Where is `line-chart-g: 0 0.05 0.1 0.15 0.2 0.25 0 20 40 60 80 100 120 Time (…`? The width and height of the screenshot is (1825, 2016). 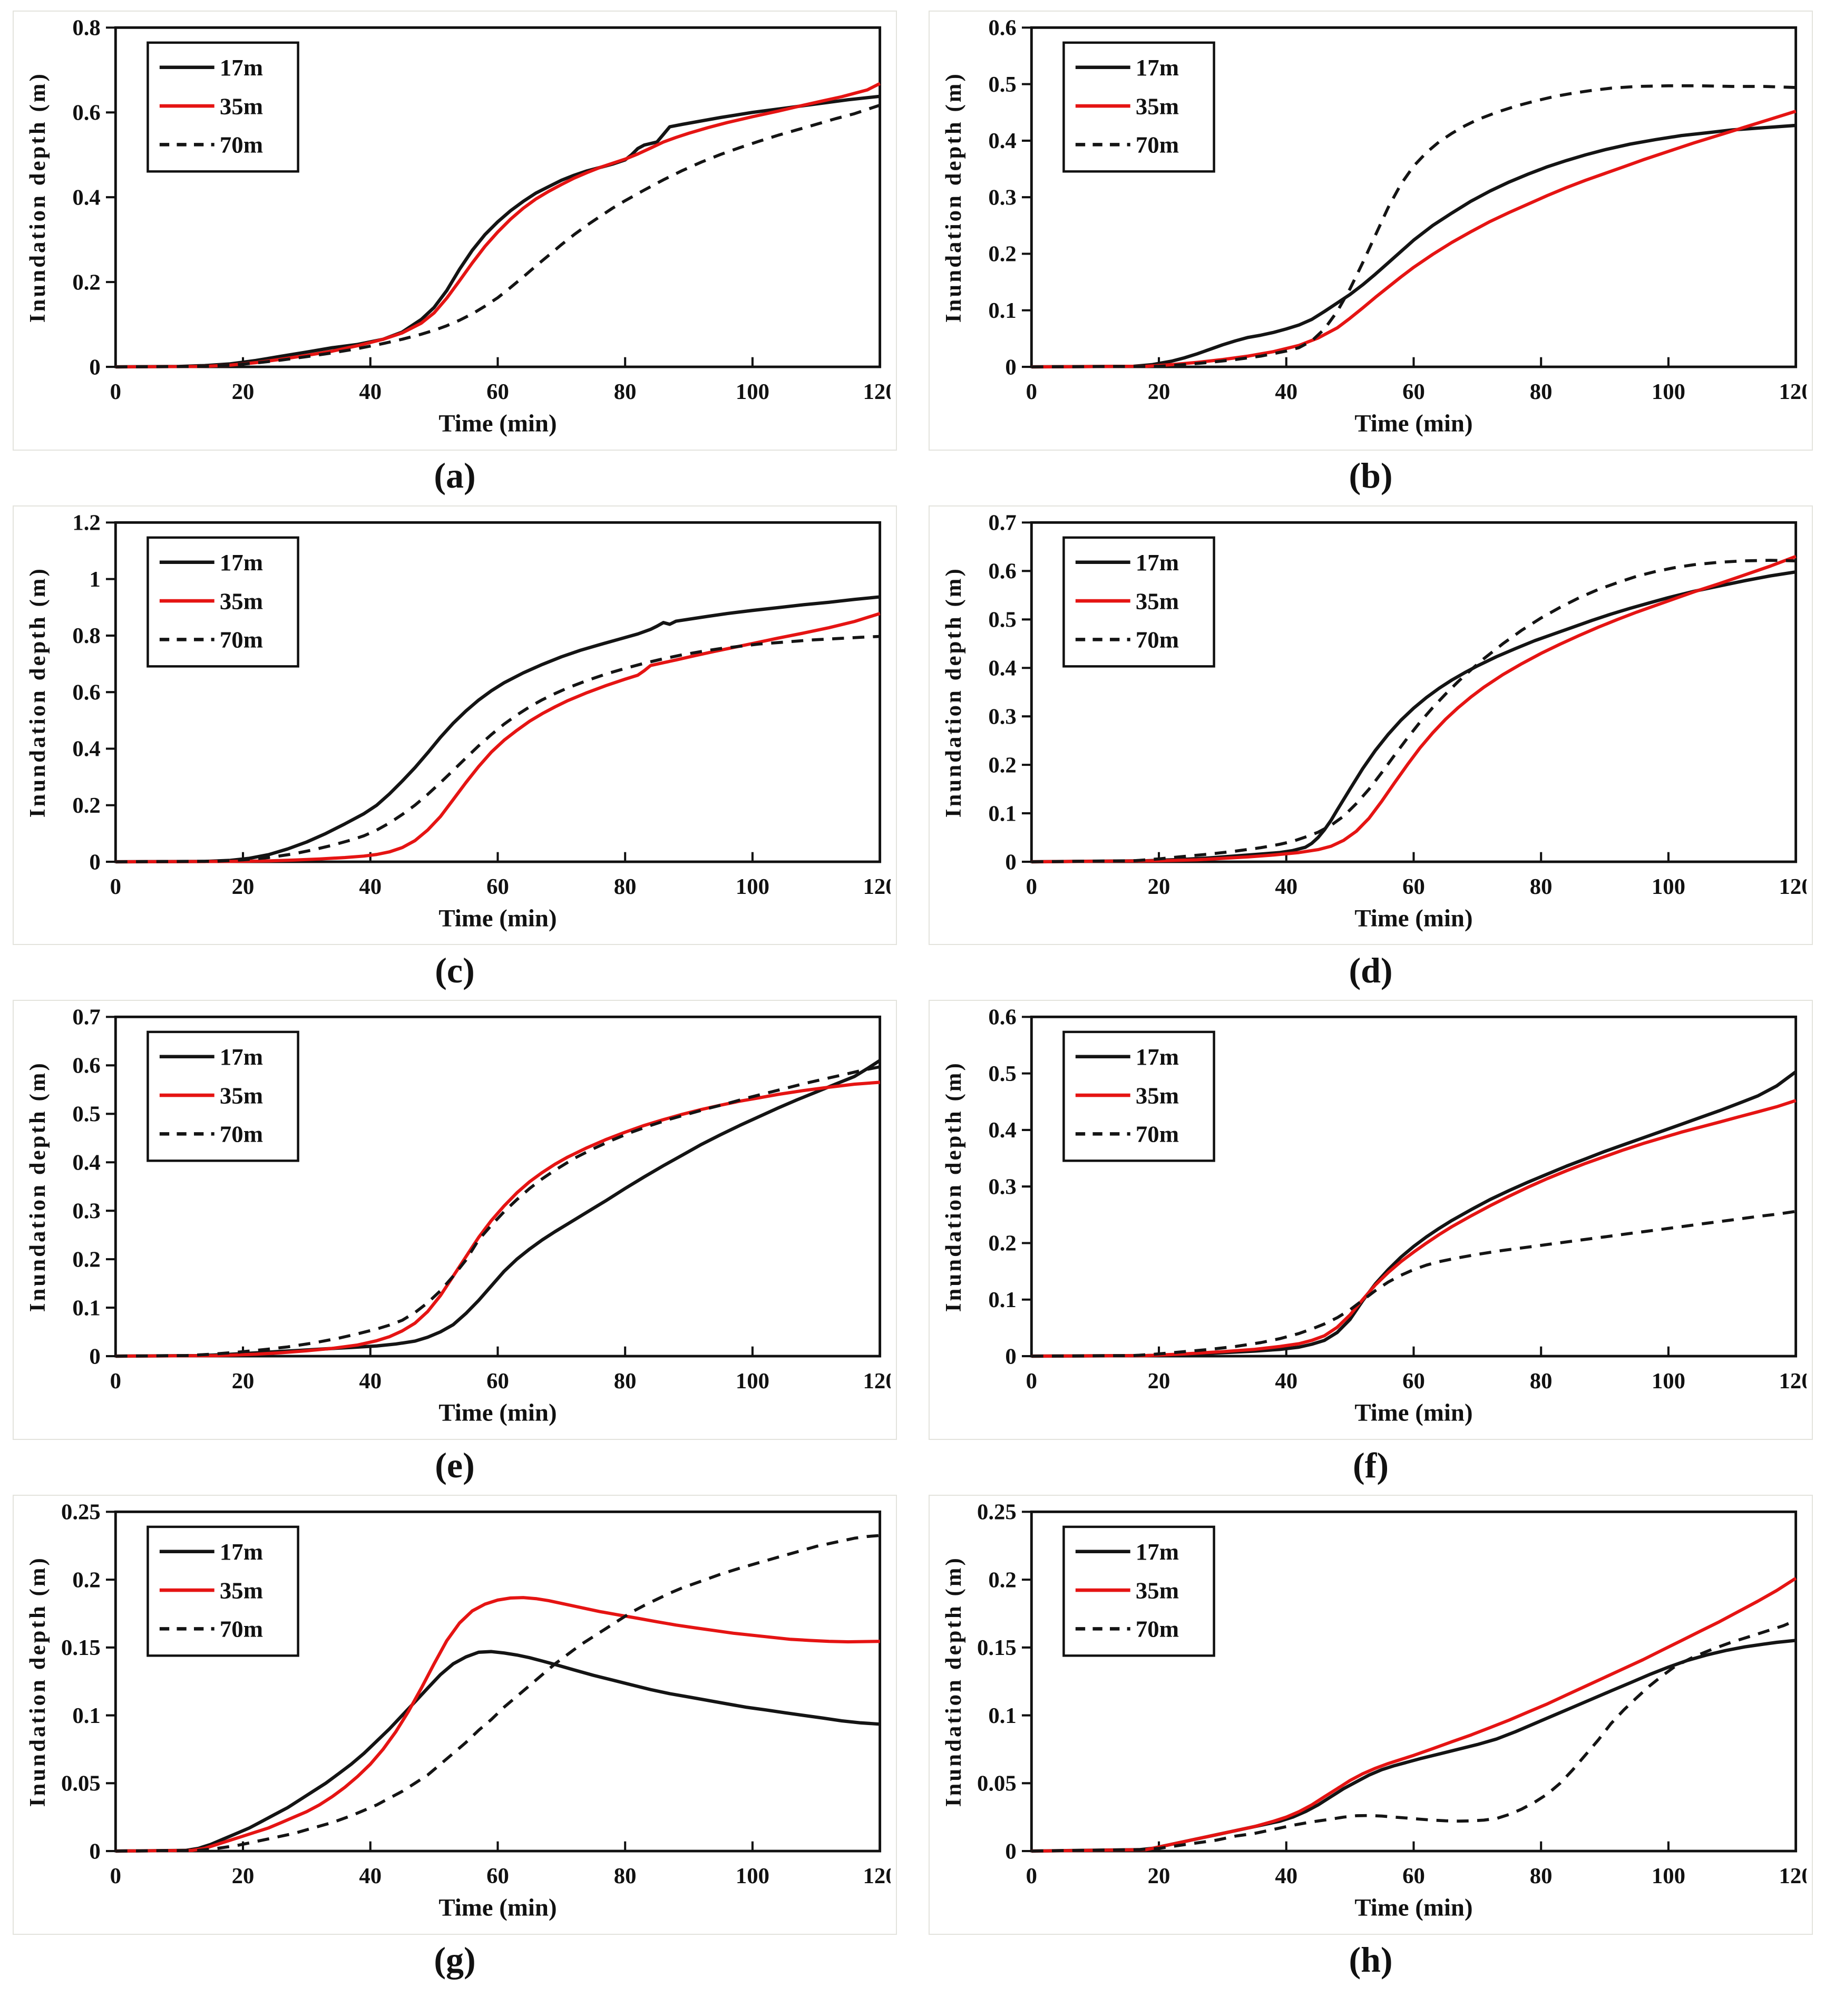
line-chart-g: 0 0.05 0.1 0.15 0.2 0.25 0 20 40 60 80 100 120 Time (… is located at coordinates (458, 1711).